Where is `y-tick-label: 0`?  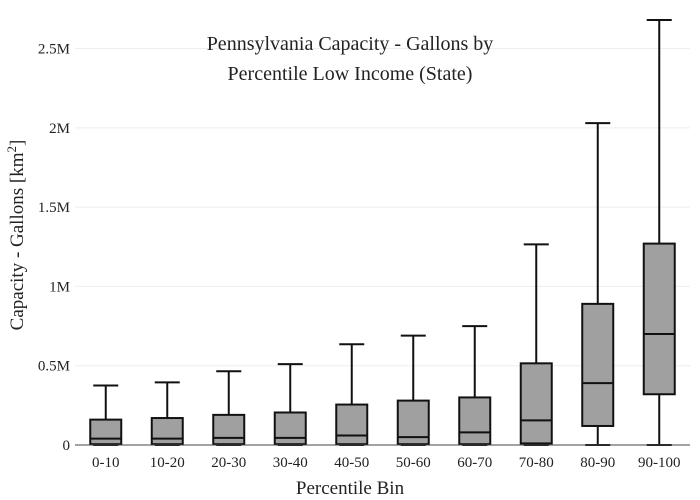
y-tick-label: 0 is located at coordinates (67, 446).